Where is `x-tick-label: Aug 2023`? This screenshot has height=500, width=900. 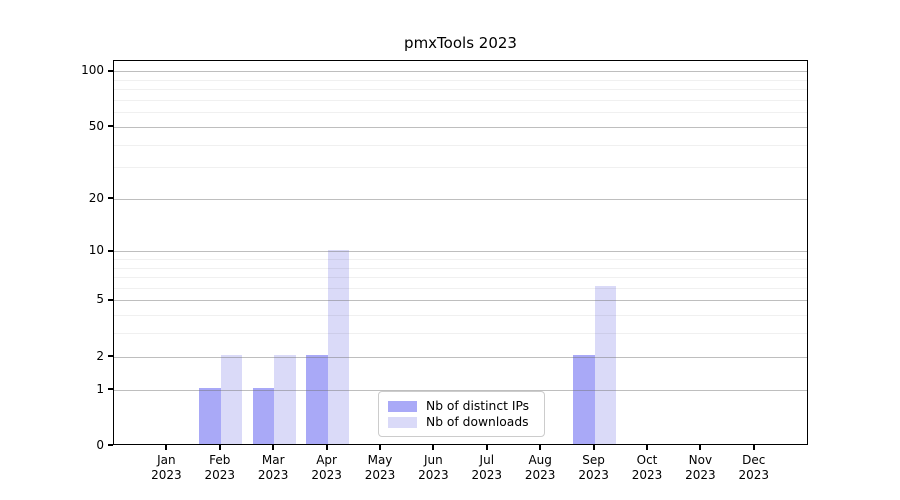 x-tick-label: Aug 2023 is located at coordinates (540, 468).